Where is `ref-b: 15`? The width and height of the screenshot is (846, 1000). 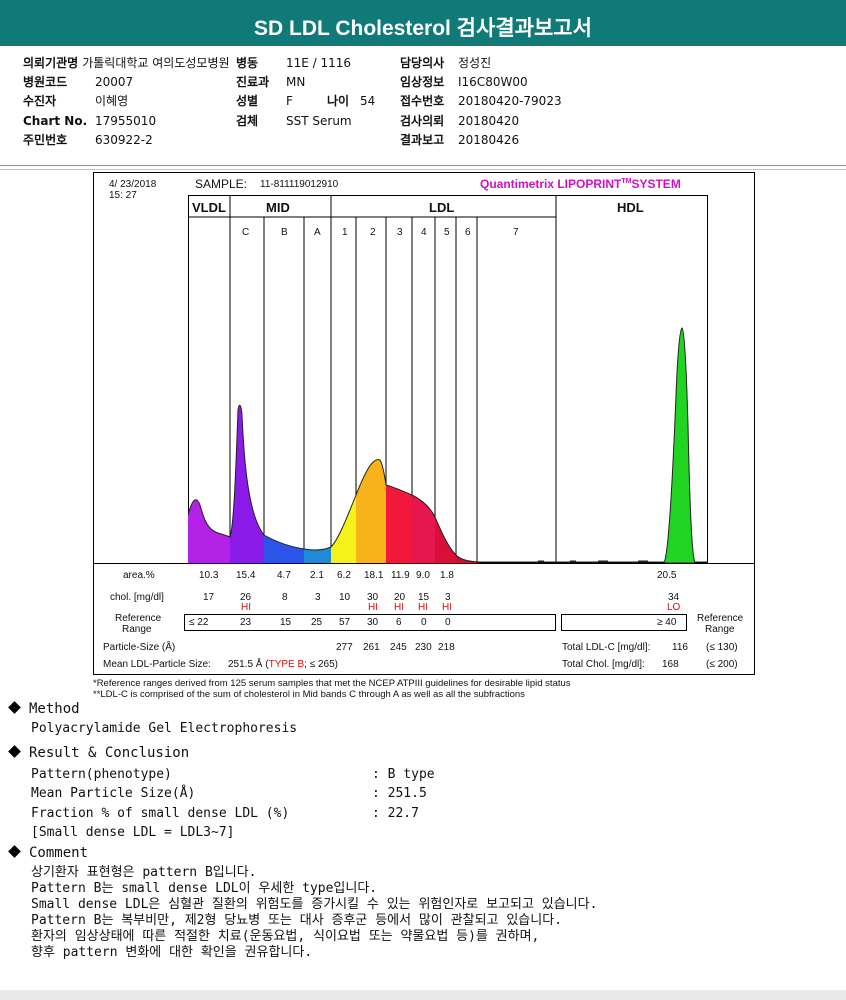 ref-b: 15 is located at coordinates (286, 622).